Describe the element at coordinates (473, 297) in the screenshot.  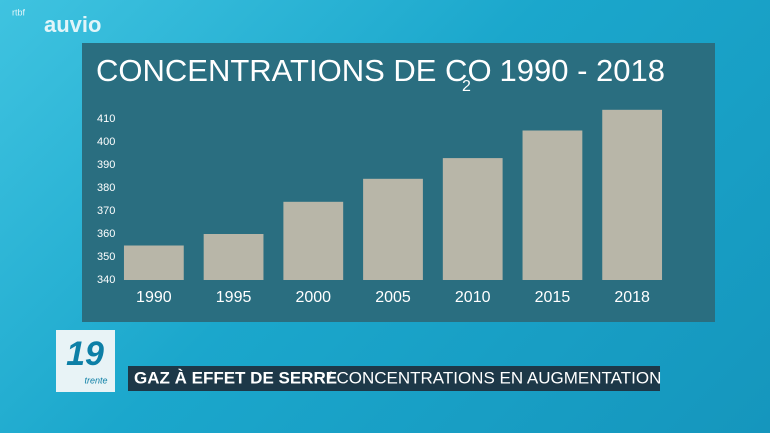
I see `x-tick-label: 2010` at that location.